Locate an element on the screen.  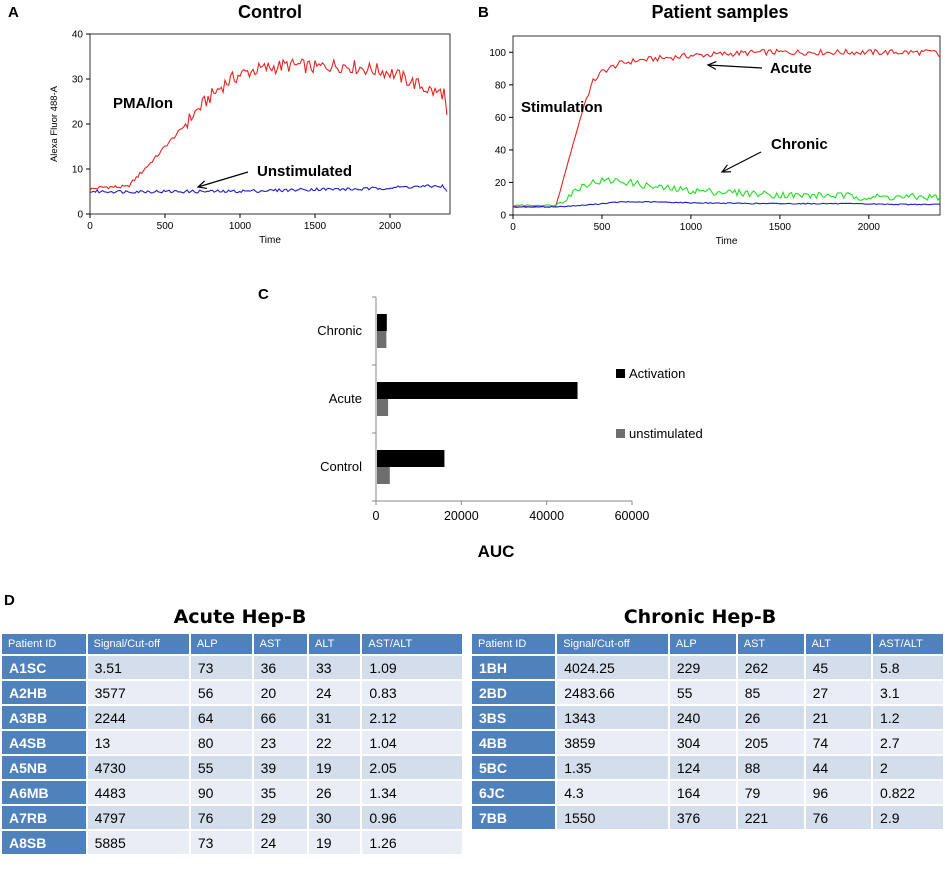
table-cell: 26 is located at coordinates (770, 717).